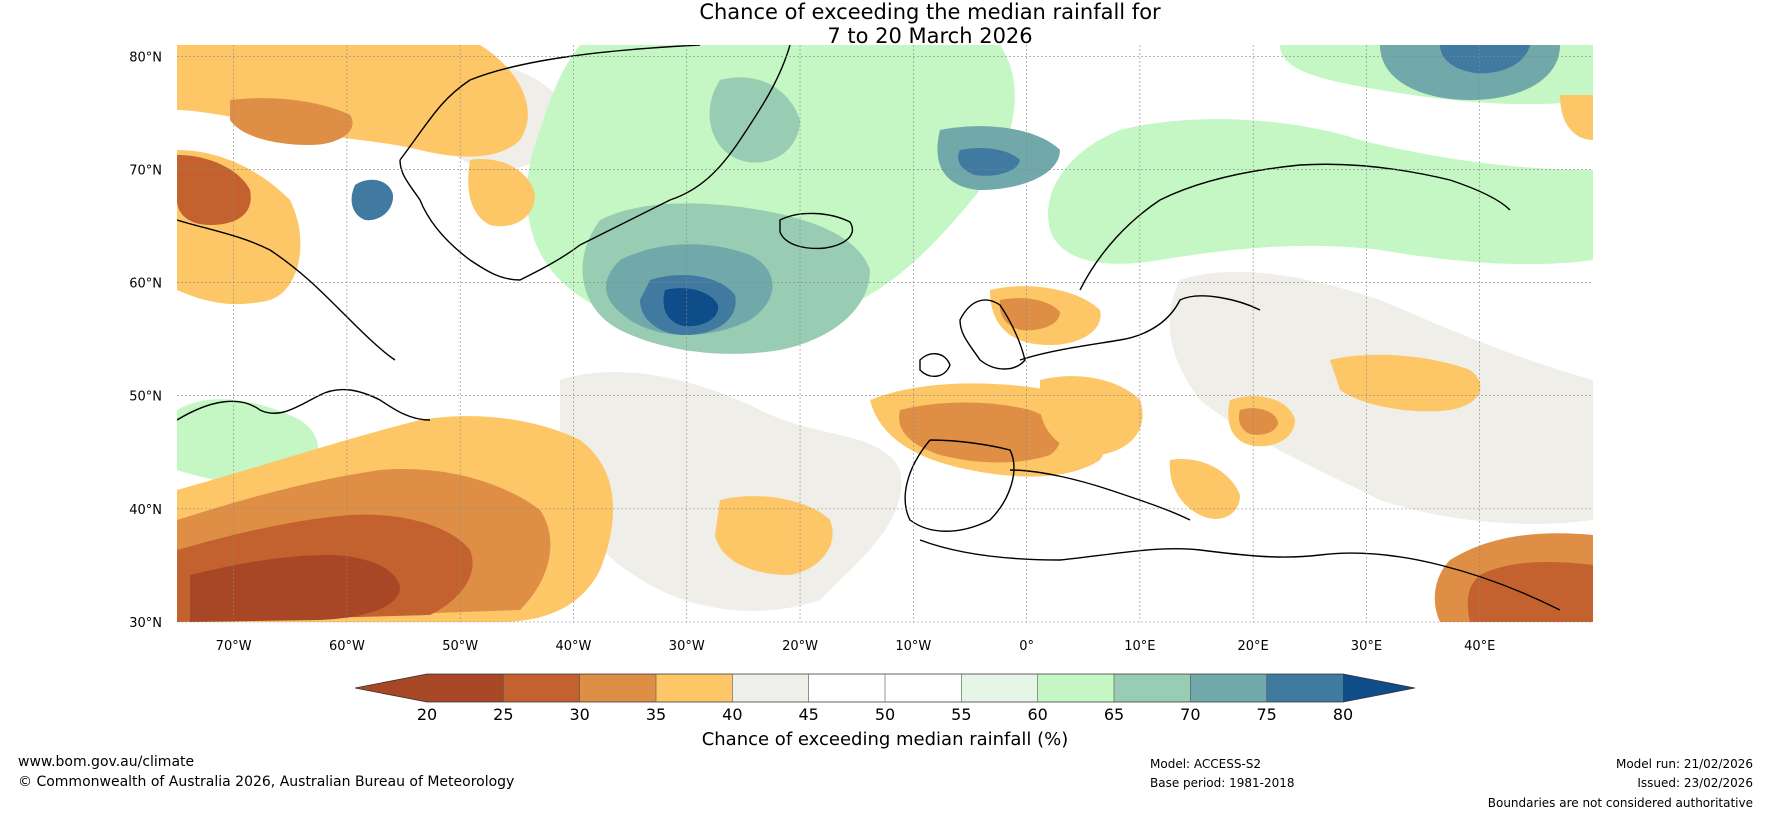 The image size is (1770, 816). Describe the element at coordinates (989, 162) in the screenshot. I see `blue-area-jan-mayen` at that location.